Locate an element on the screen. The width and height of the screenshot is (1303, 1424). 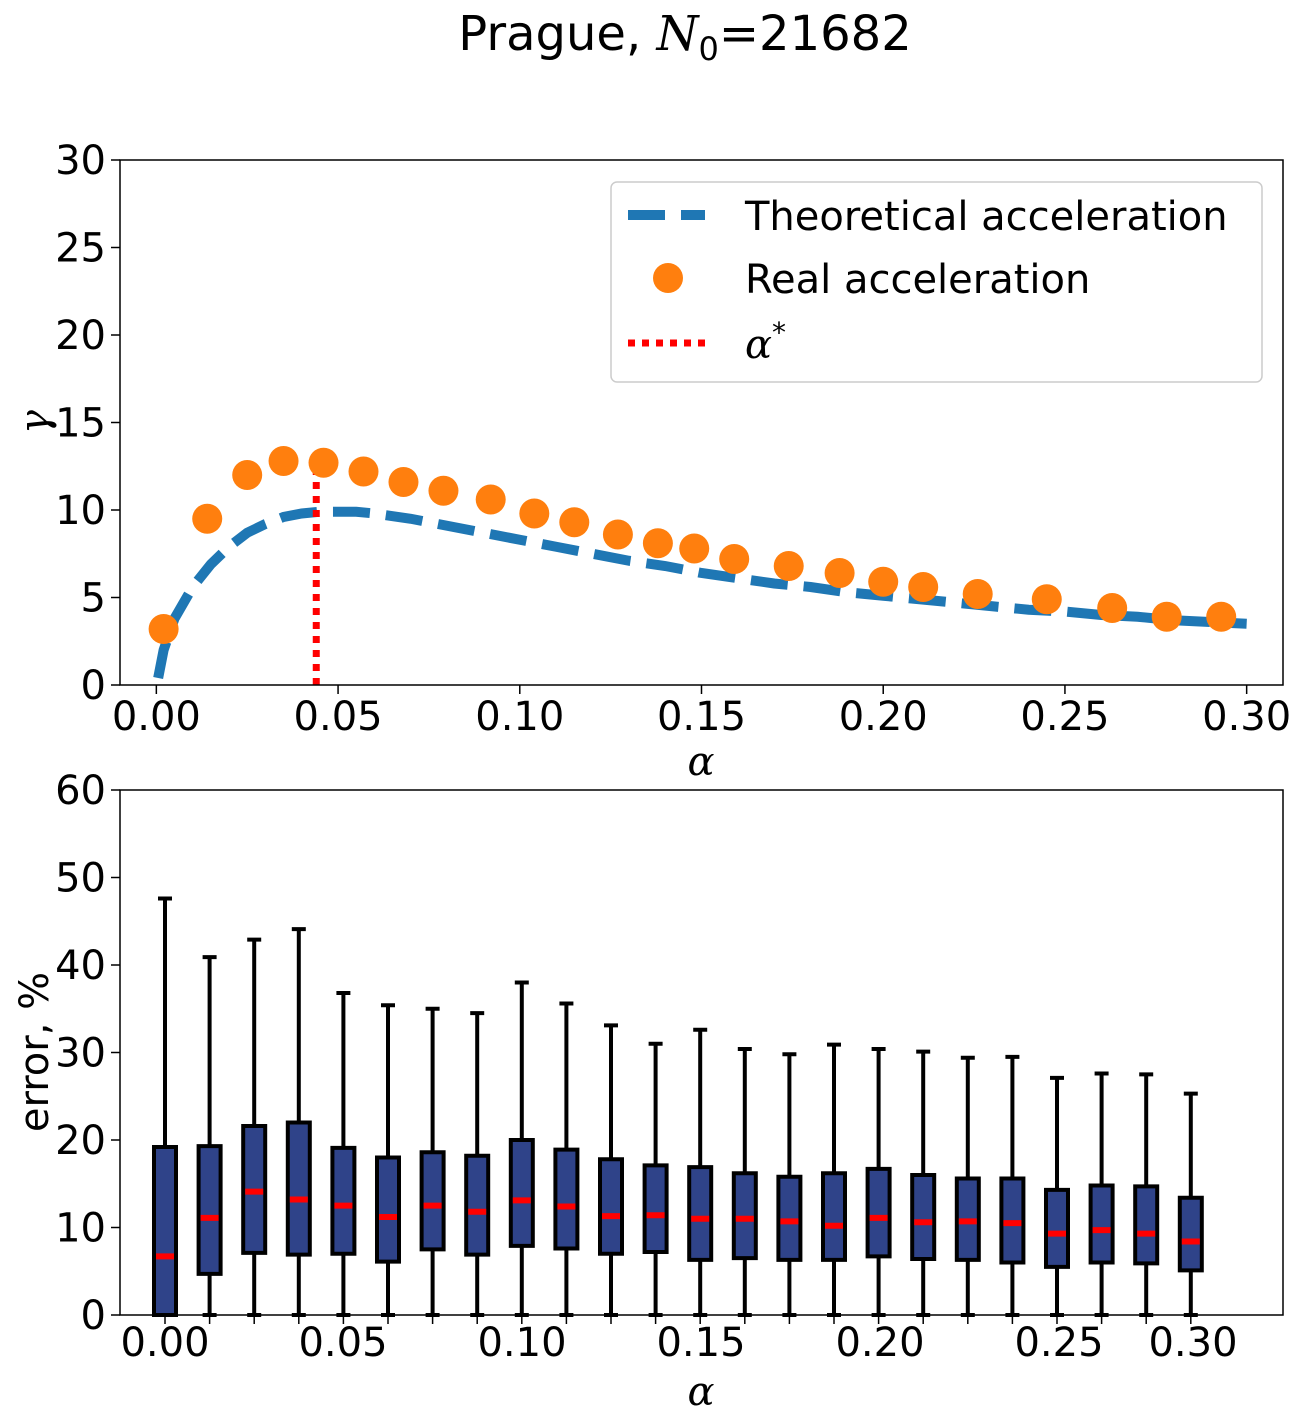
y-tick-label: 40 is located at coordinates (80, 966).